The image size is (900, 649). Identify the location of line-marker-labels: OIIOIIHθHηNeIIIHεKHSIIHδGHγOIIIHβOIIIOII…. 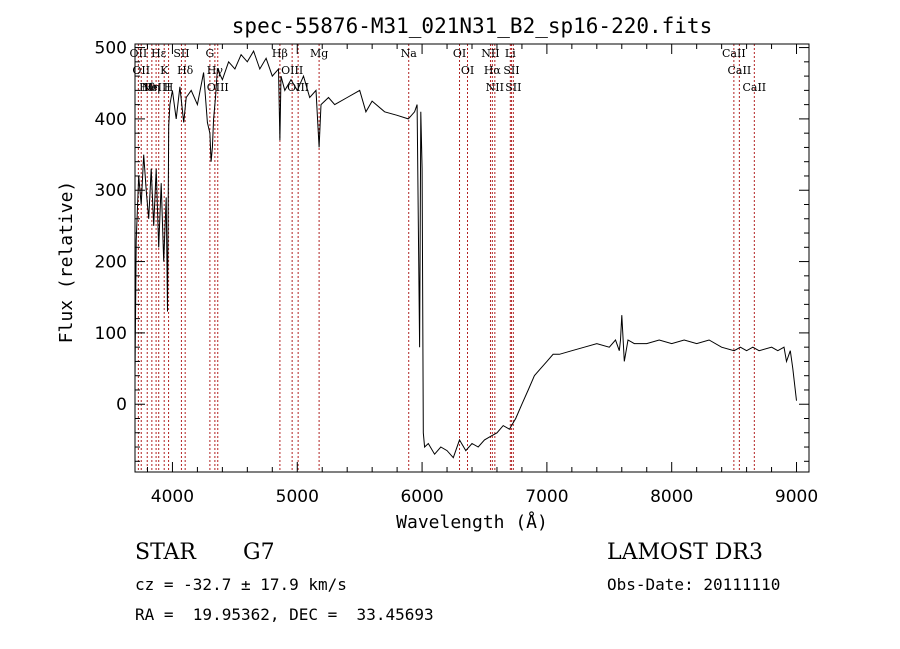
(448, 70).